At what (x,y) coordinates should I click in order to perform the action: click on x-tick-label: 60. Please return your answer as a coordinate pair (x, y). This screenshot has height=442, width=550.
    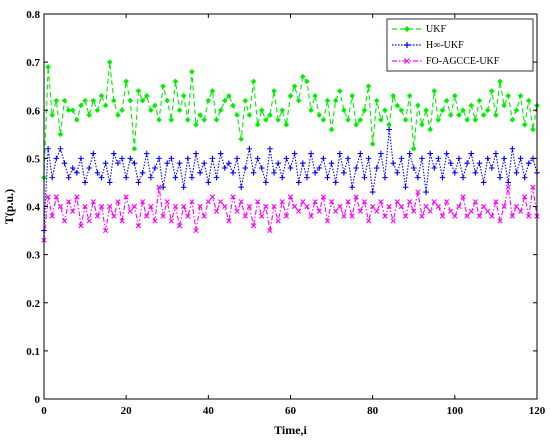
    Looking at the image, I should click on (291, 411).